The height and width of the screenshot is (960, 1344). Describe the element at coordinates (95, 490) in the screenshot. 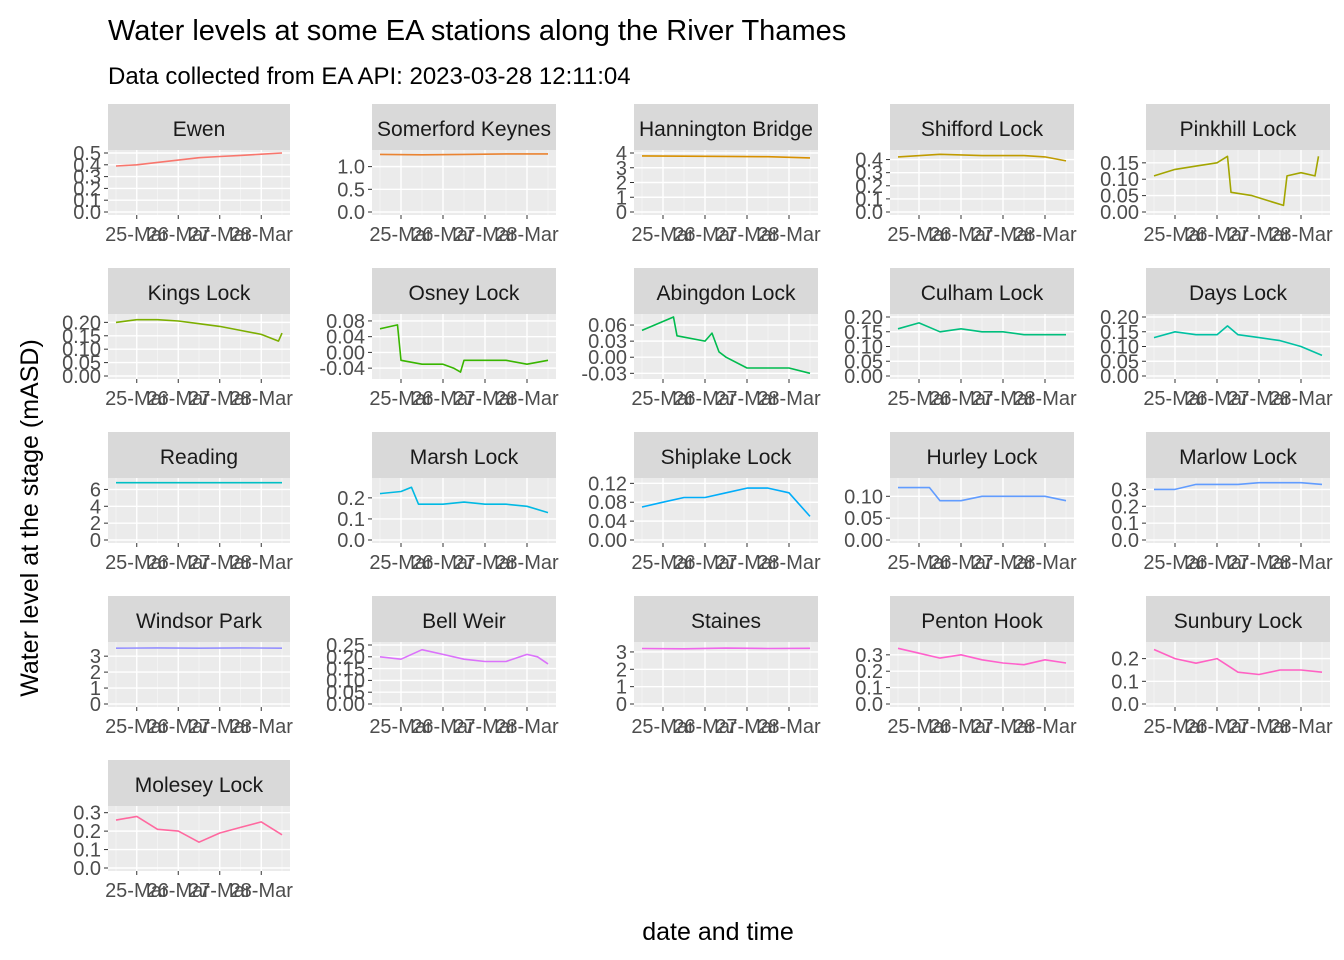

I see `y-tick-label: 6` at that location.